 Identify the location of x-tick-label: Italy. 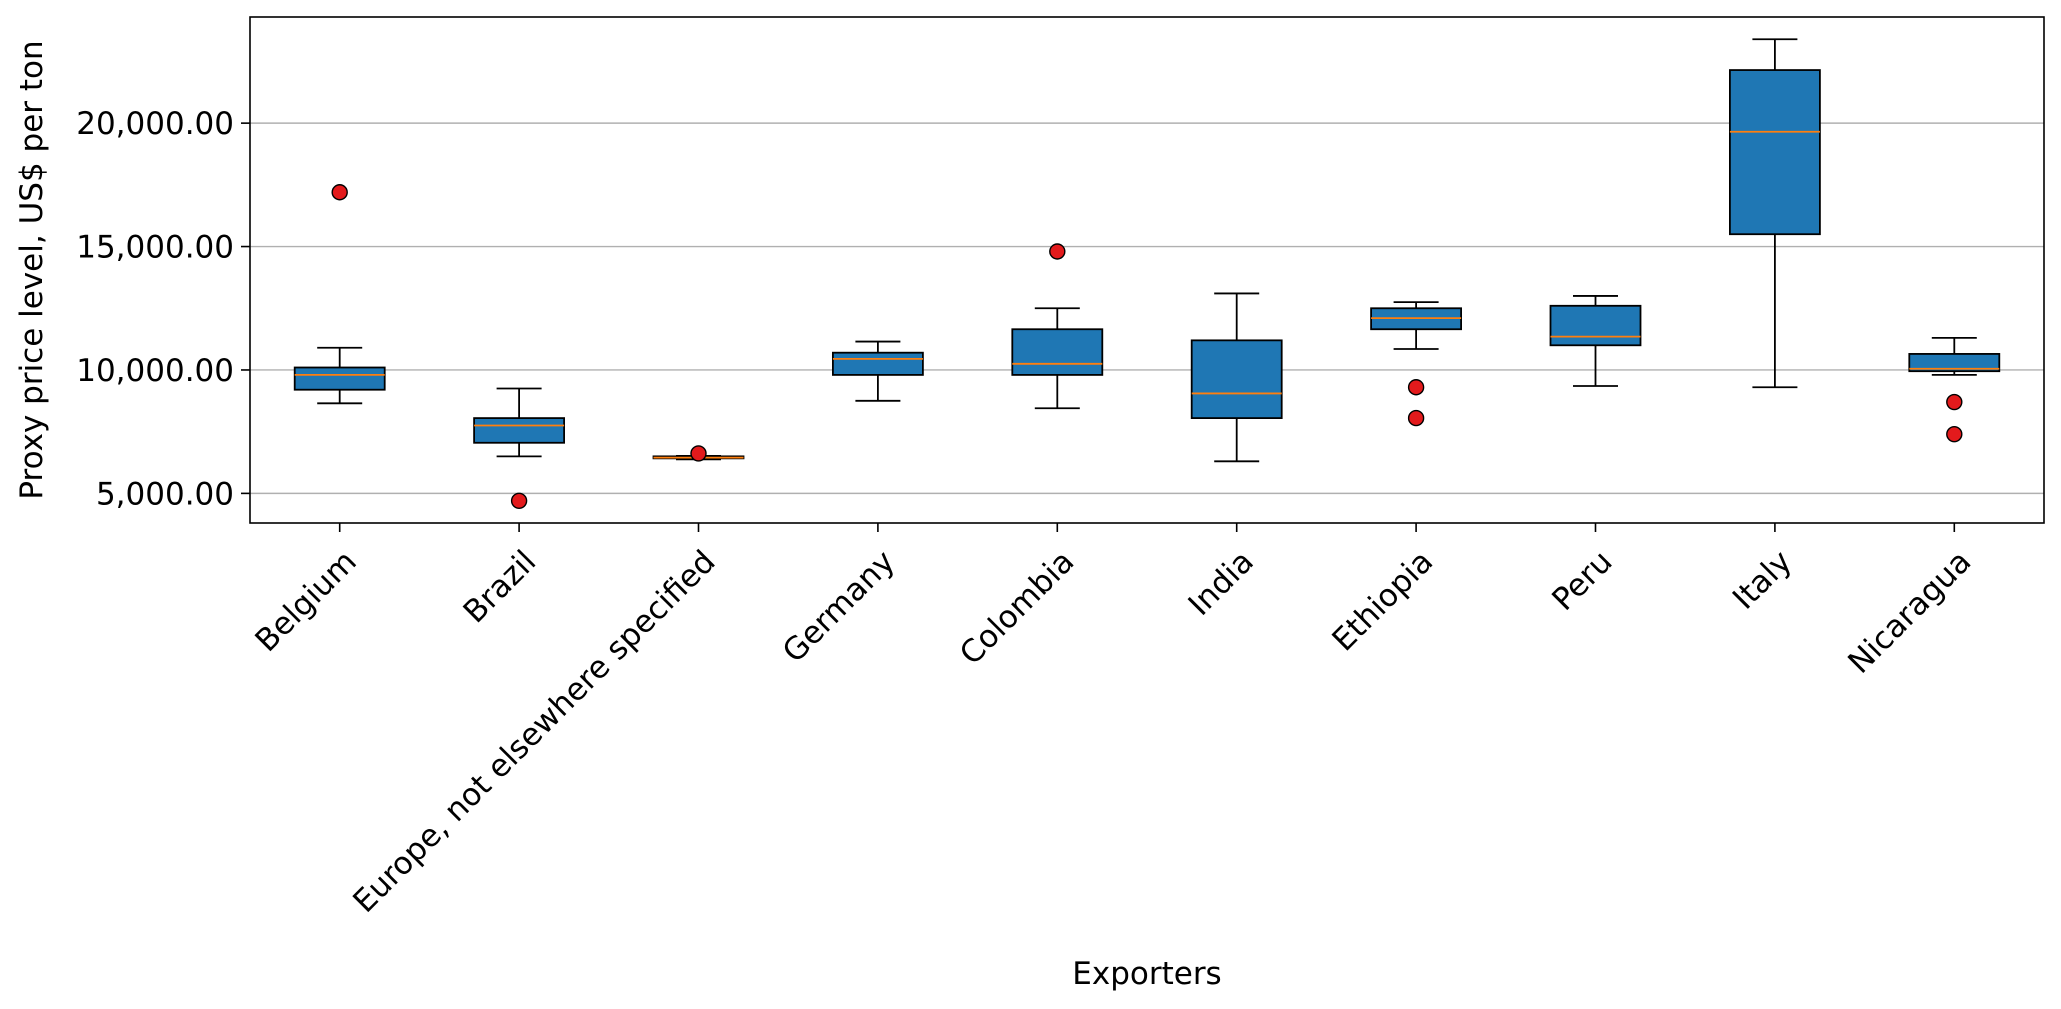
(1762, 580).